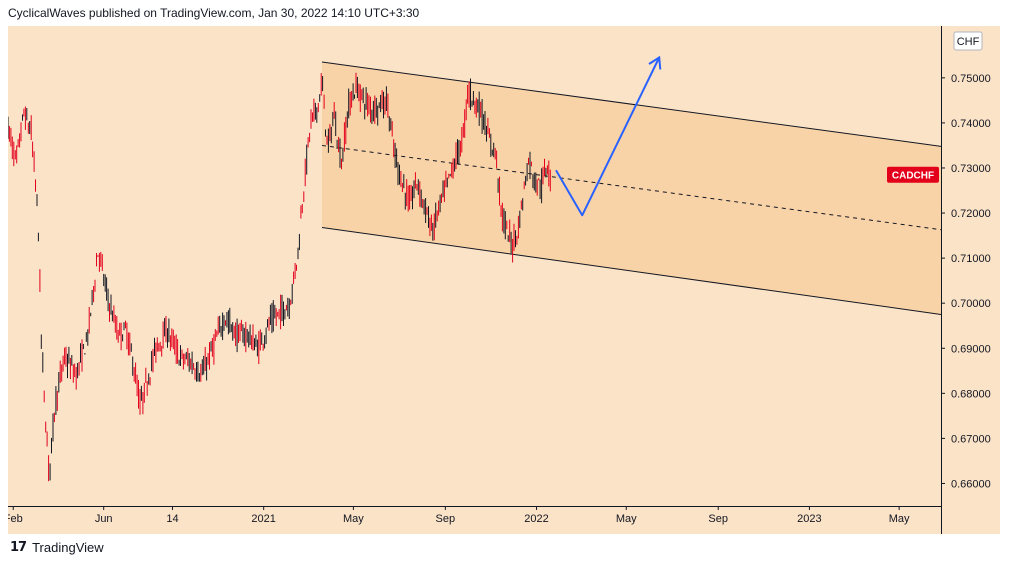 This screenshot has height=568, width=1009. What do you see at coordinates (631, 270) in the screenshot?
I see `channel-lower-line` at bounding box center [631, 270].